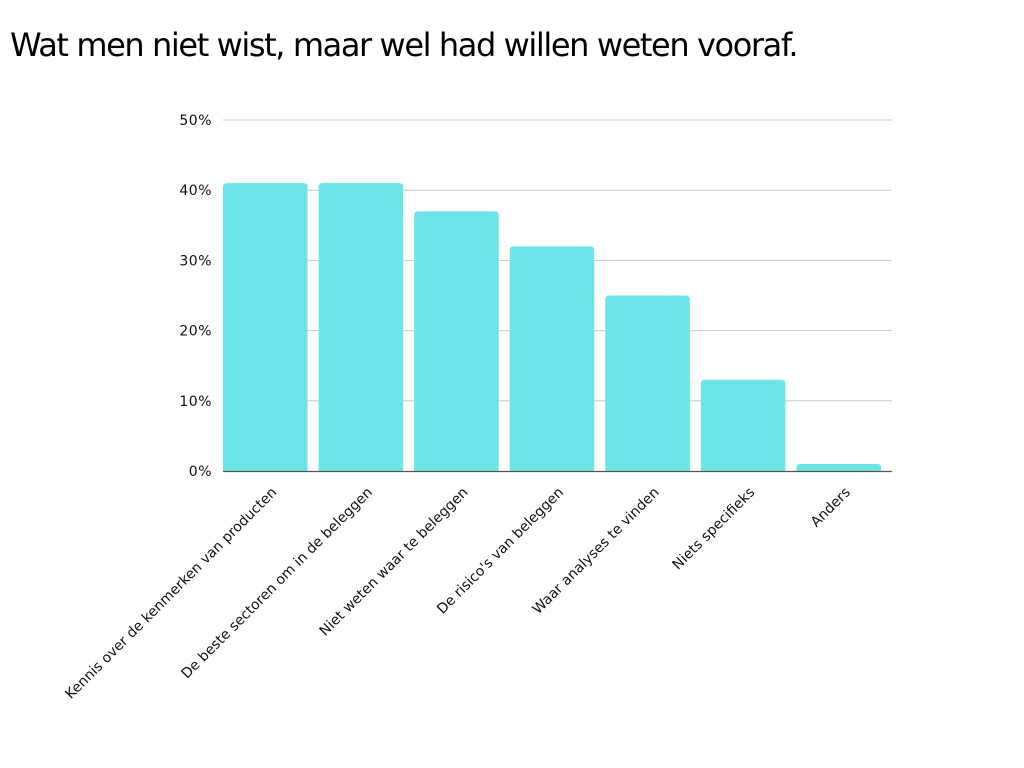 The image size is (1024, 768). Describe the element at coordinates (195, 296) in the screenshot. I see `y-tick-labels: 0% 10% 20% 30% 40% 50%` at that location.